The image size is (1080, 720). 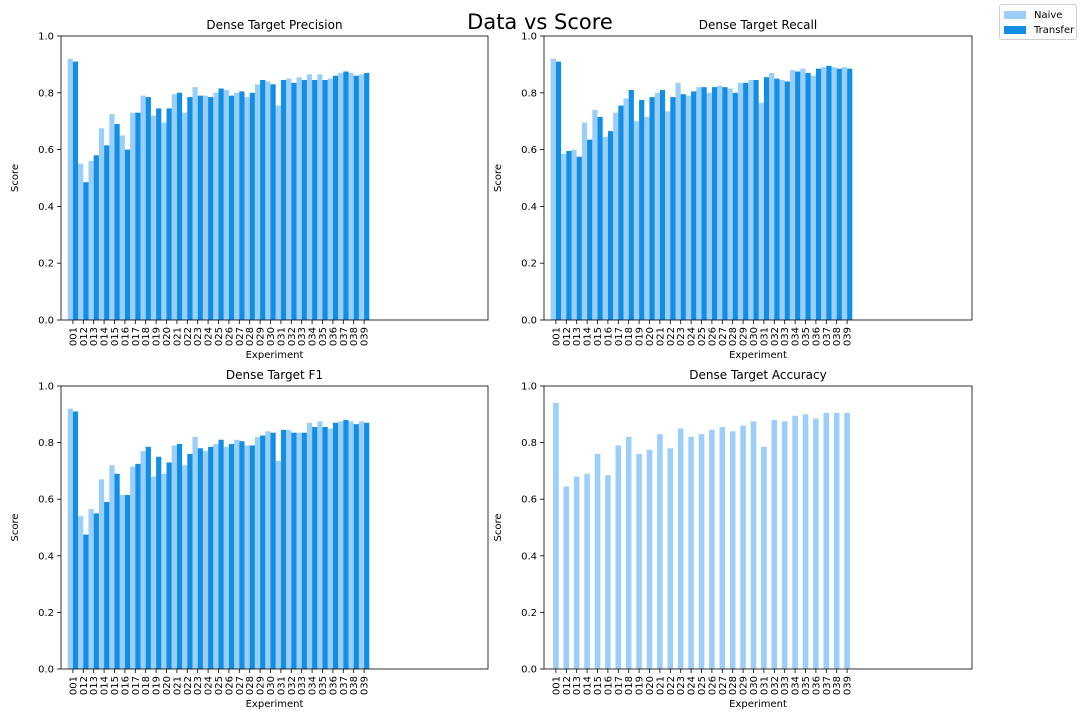 What do you see at coordinates (754, 685) in the screenshot?
I see `x-tick-label: 030` at bounding box center [754, 685].